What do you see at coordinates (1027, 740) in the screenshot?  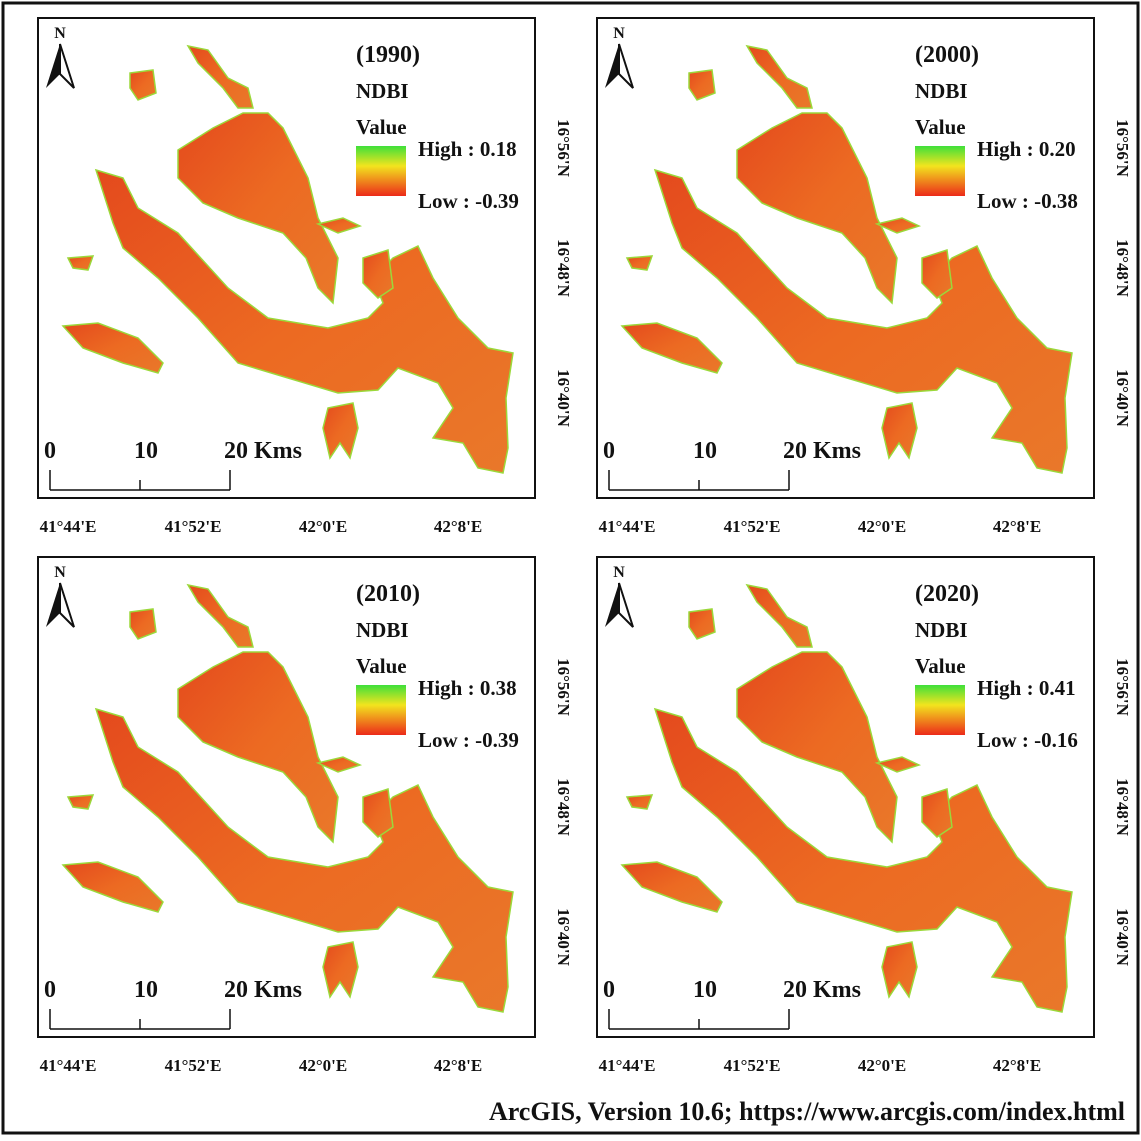 I see `legend-low: Low : -0.16` at bounding box center [1027, 740].